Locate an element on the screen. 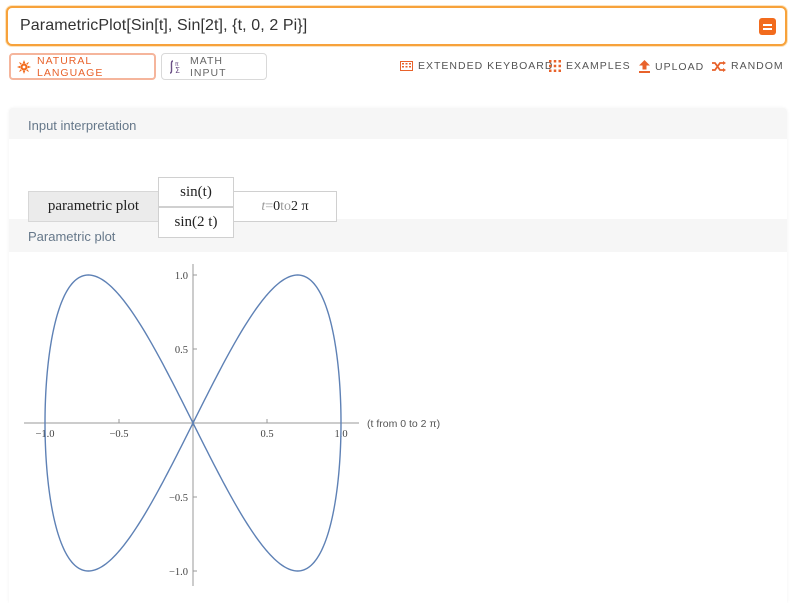  y-tick-label: −1.0 is located at coordinates (178, 572).